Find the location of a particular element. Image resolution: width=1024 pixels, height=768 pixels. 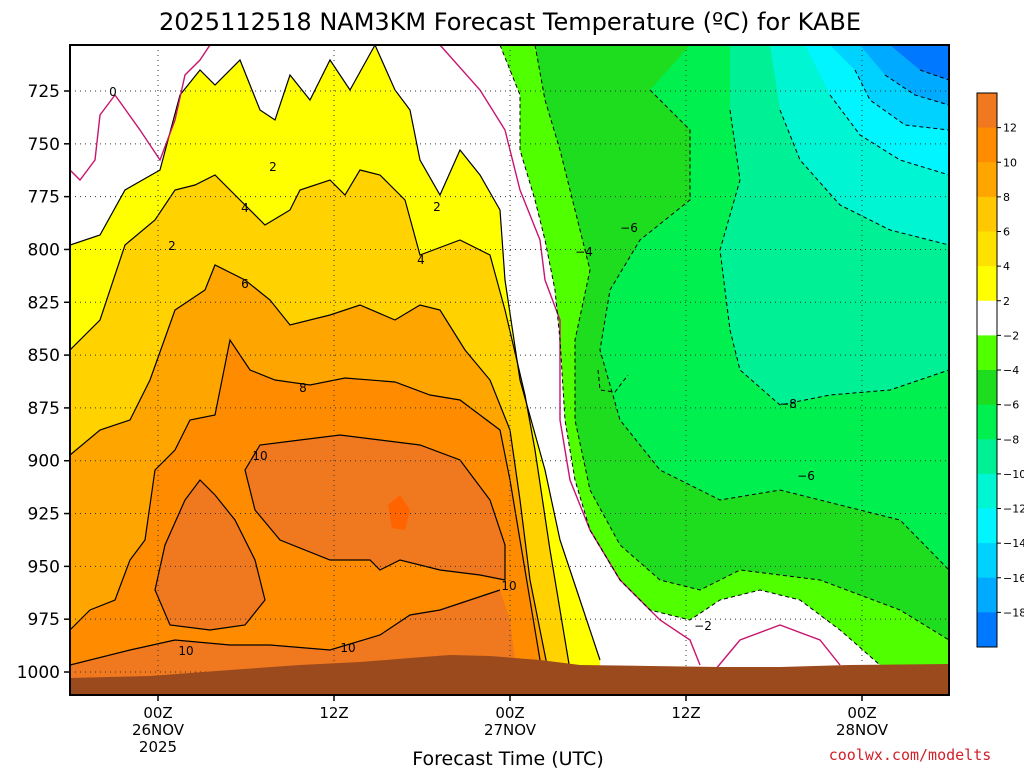

band-10-to-12-center is located at coordinates (375, 507).